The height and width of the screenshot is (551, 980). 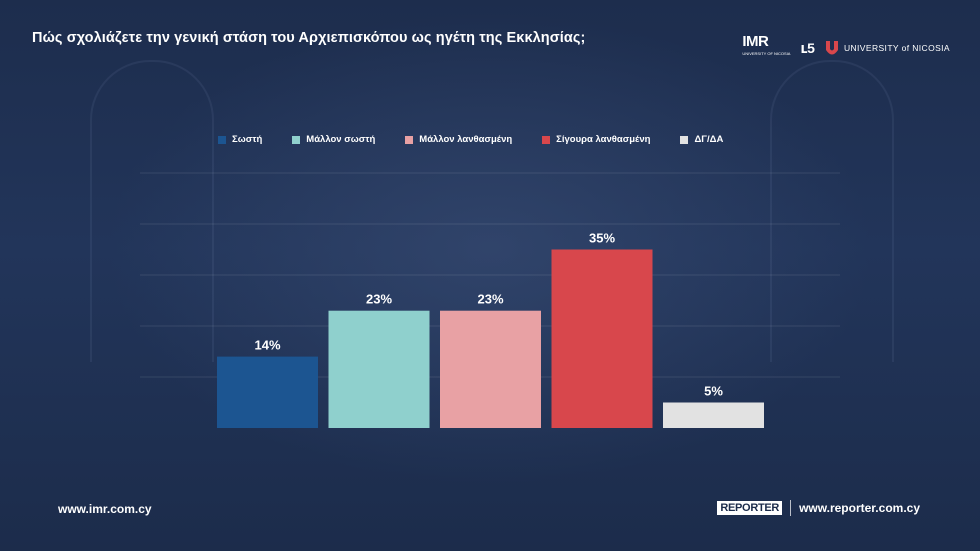 What do you see at coordinates (603, 139) in the screenshot?
I see `legend-label: Σίγουρα λανθασμένη` at bounding box center [603, 139].